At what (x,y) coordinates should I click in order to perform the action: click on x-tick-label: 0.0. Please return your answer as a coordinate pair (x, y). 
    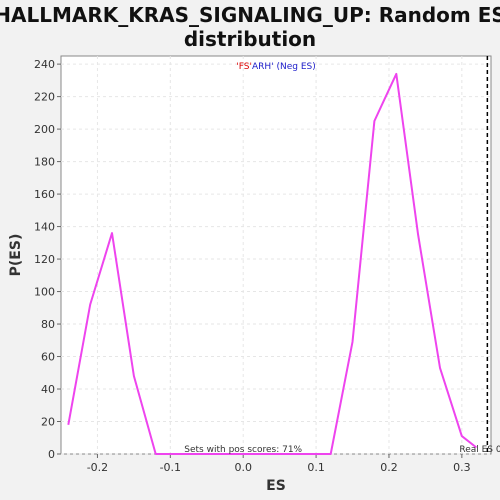
    Looking at the image, I should click on (243, 467).